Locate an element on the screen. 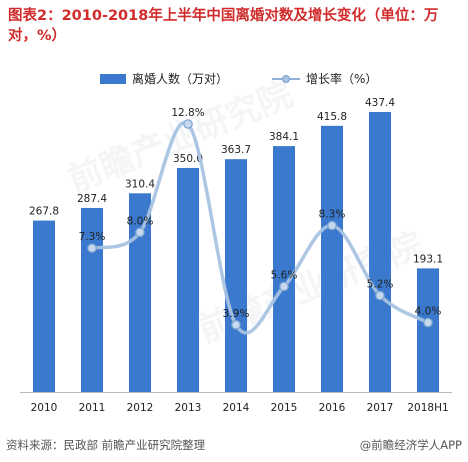 The width and height of the screenshot is (468, 462). legend-item-bars: 离婚人数（万对） is located at coordinates (164, 78).